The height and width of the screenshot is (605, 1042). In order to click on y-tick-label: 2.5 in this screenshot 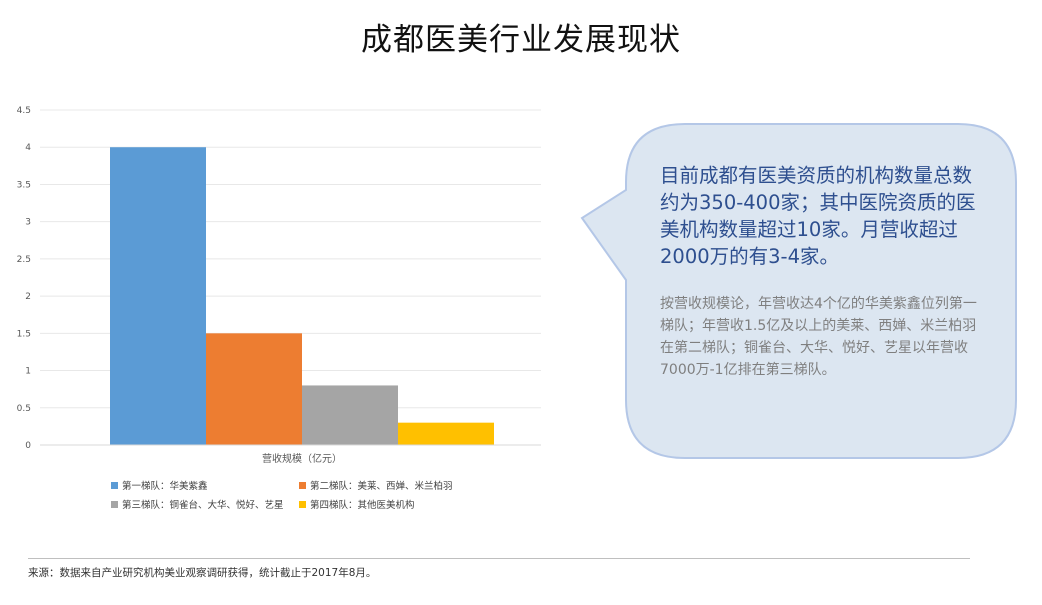, I will do `click(24, 260)`.